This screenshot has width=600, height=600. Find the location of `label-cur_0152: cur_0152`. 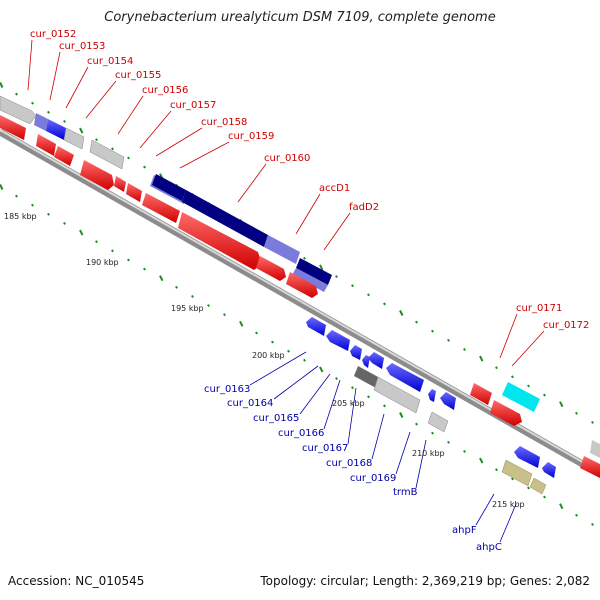

label-cur_0152: cur_0152 is located at coordinates (53, 34).